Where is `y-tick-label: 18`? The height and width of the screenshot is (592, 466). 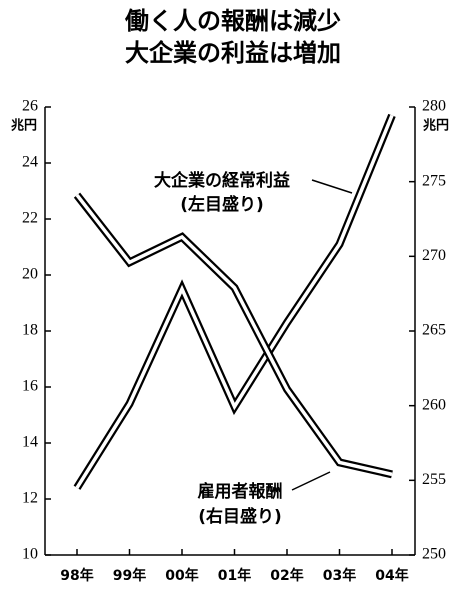 y-tick-label: 18 is located at coordinates (30, 330).